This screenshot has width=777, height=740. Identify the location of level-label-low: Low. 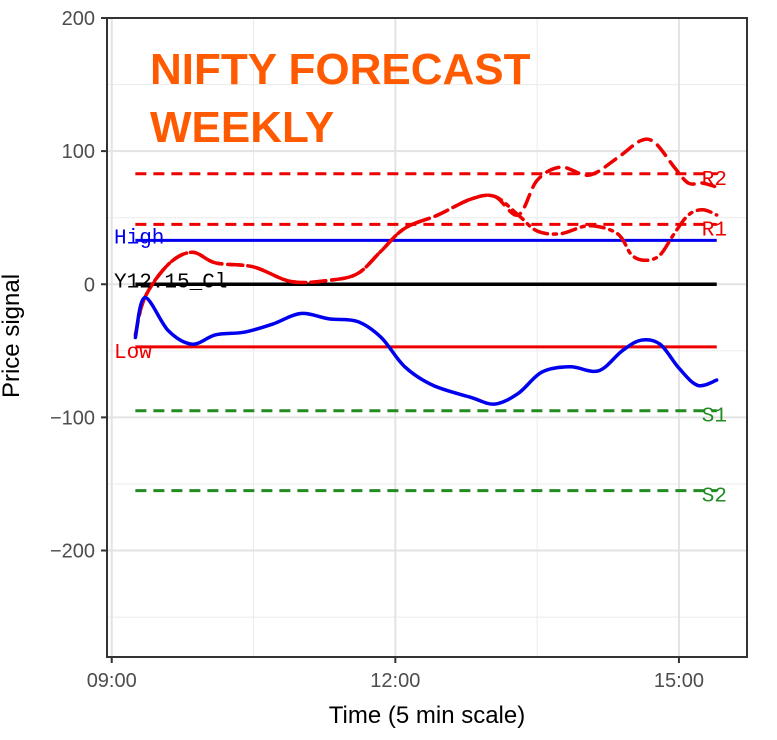
(133, 353).